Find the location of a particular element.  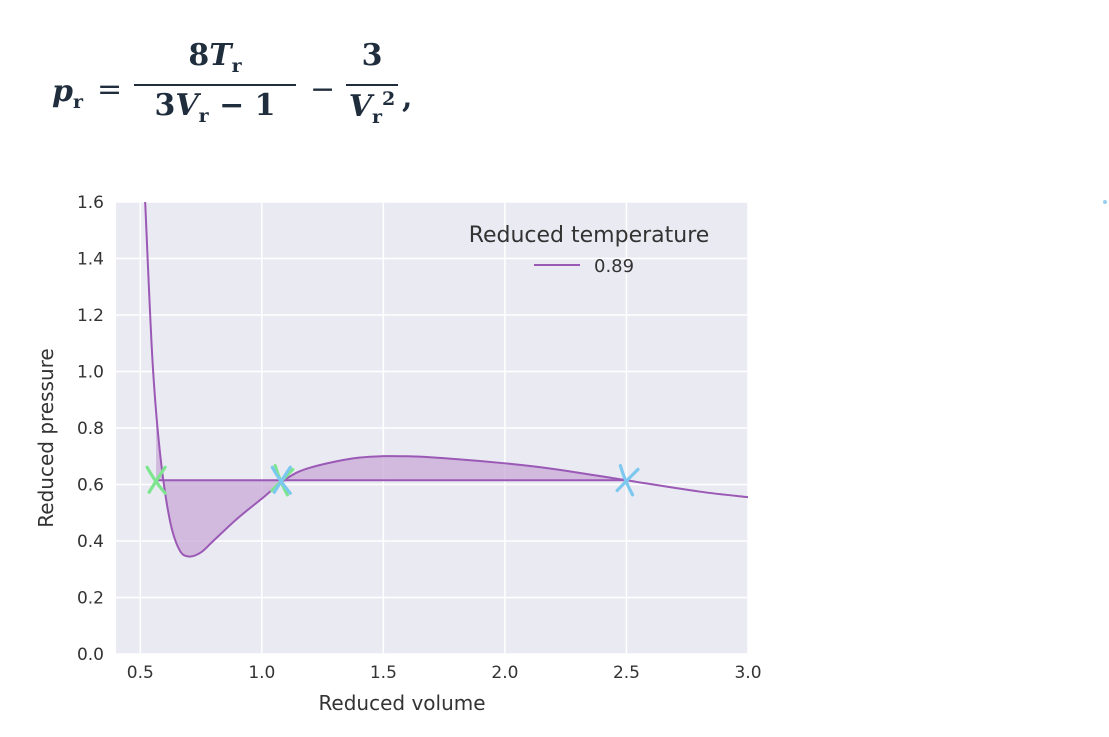

x-tick-label: 1.0 is located at coordinates (261, 673).